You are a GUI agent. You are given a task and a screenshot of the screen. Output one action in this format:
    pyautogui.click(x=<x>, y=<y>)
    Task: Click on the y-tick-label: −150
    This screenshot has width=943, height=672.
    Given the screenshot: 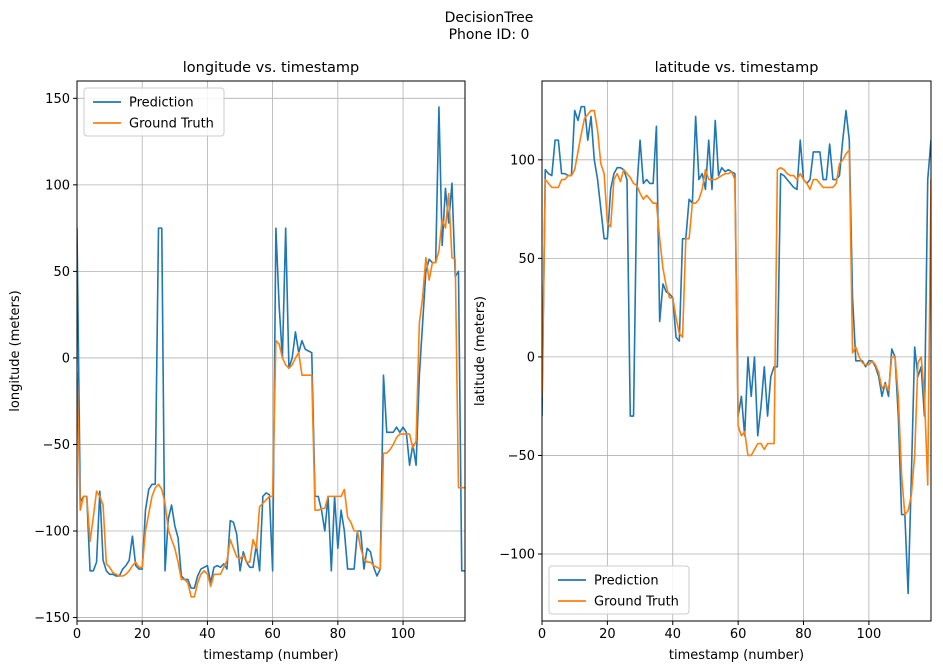 What is the action you would take?
    pyautogui.click(x=52, y=618)
    